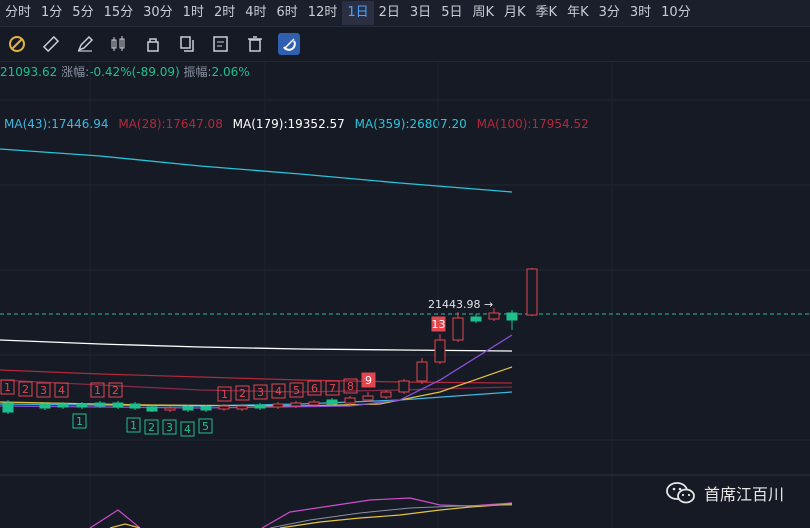  What do you see at coordinates (676, 12) in the screenshot?
I see `timeframe-tab: 10分` at bounding box center [676, 12].